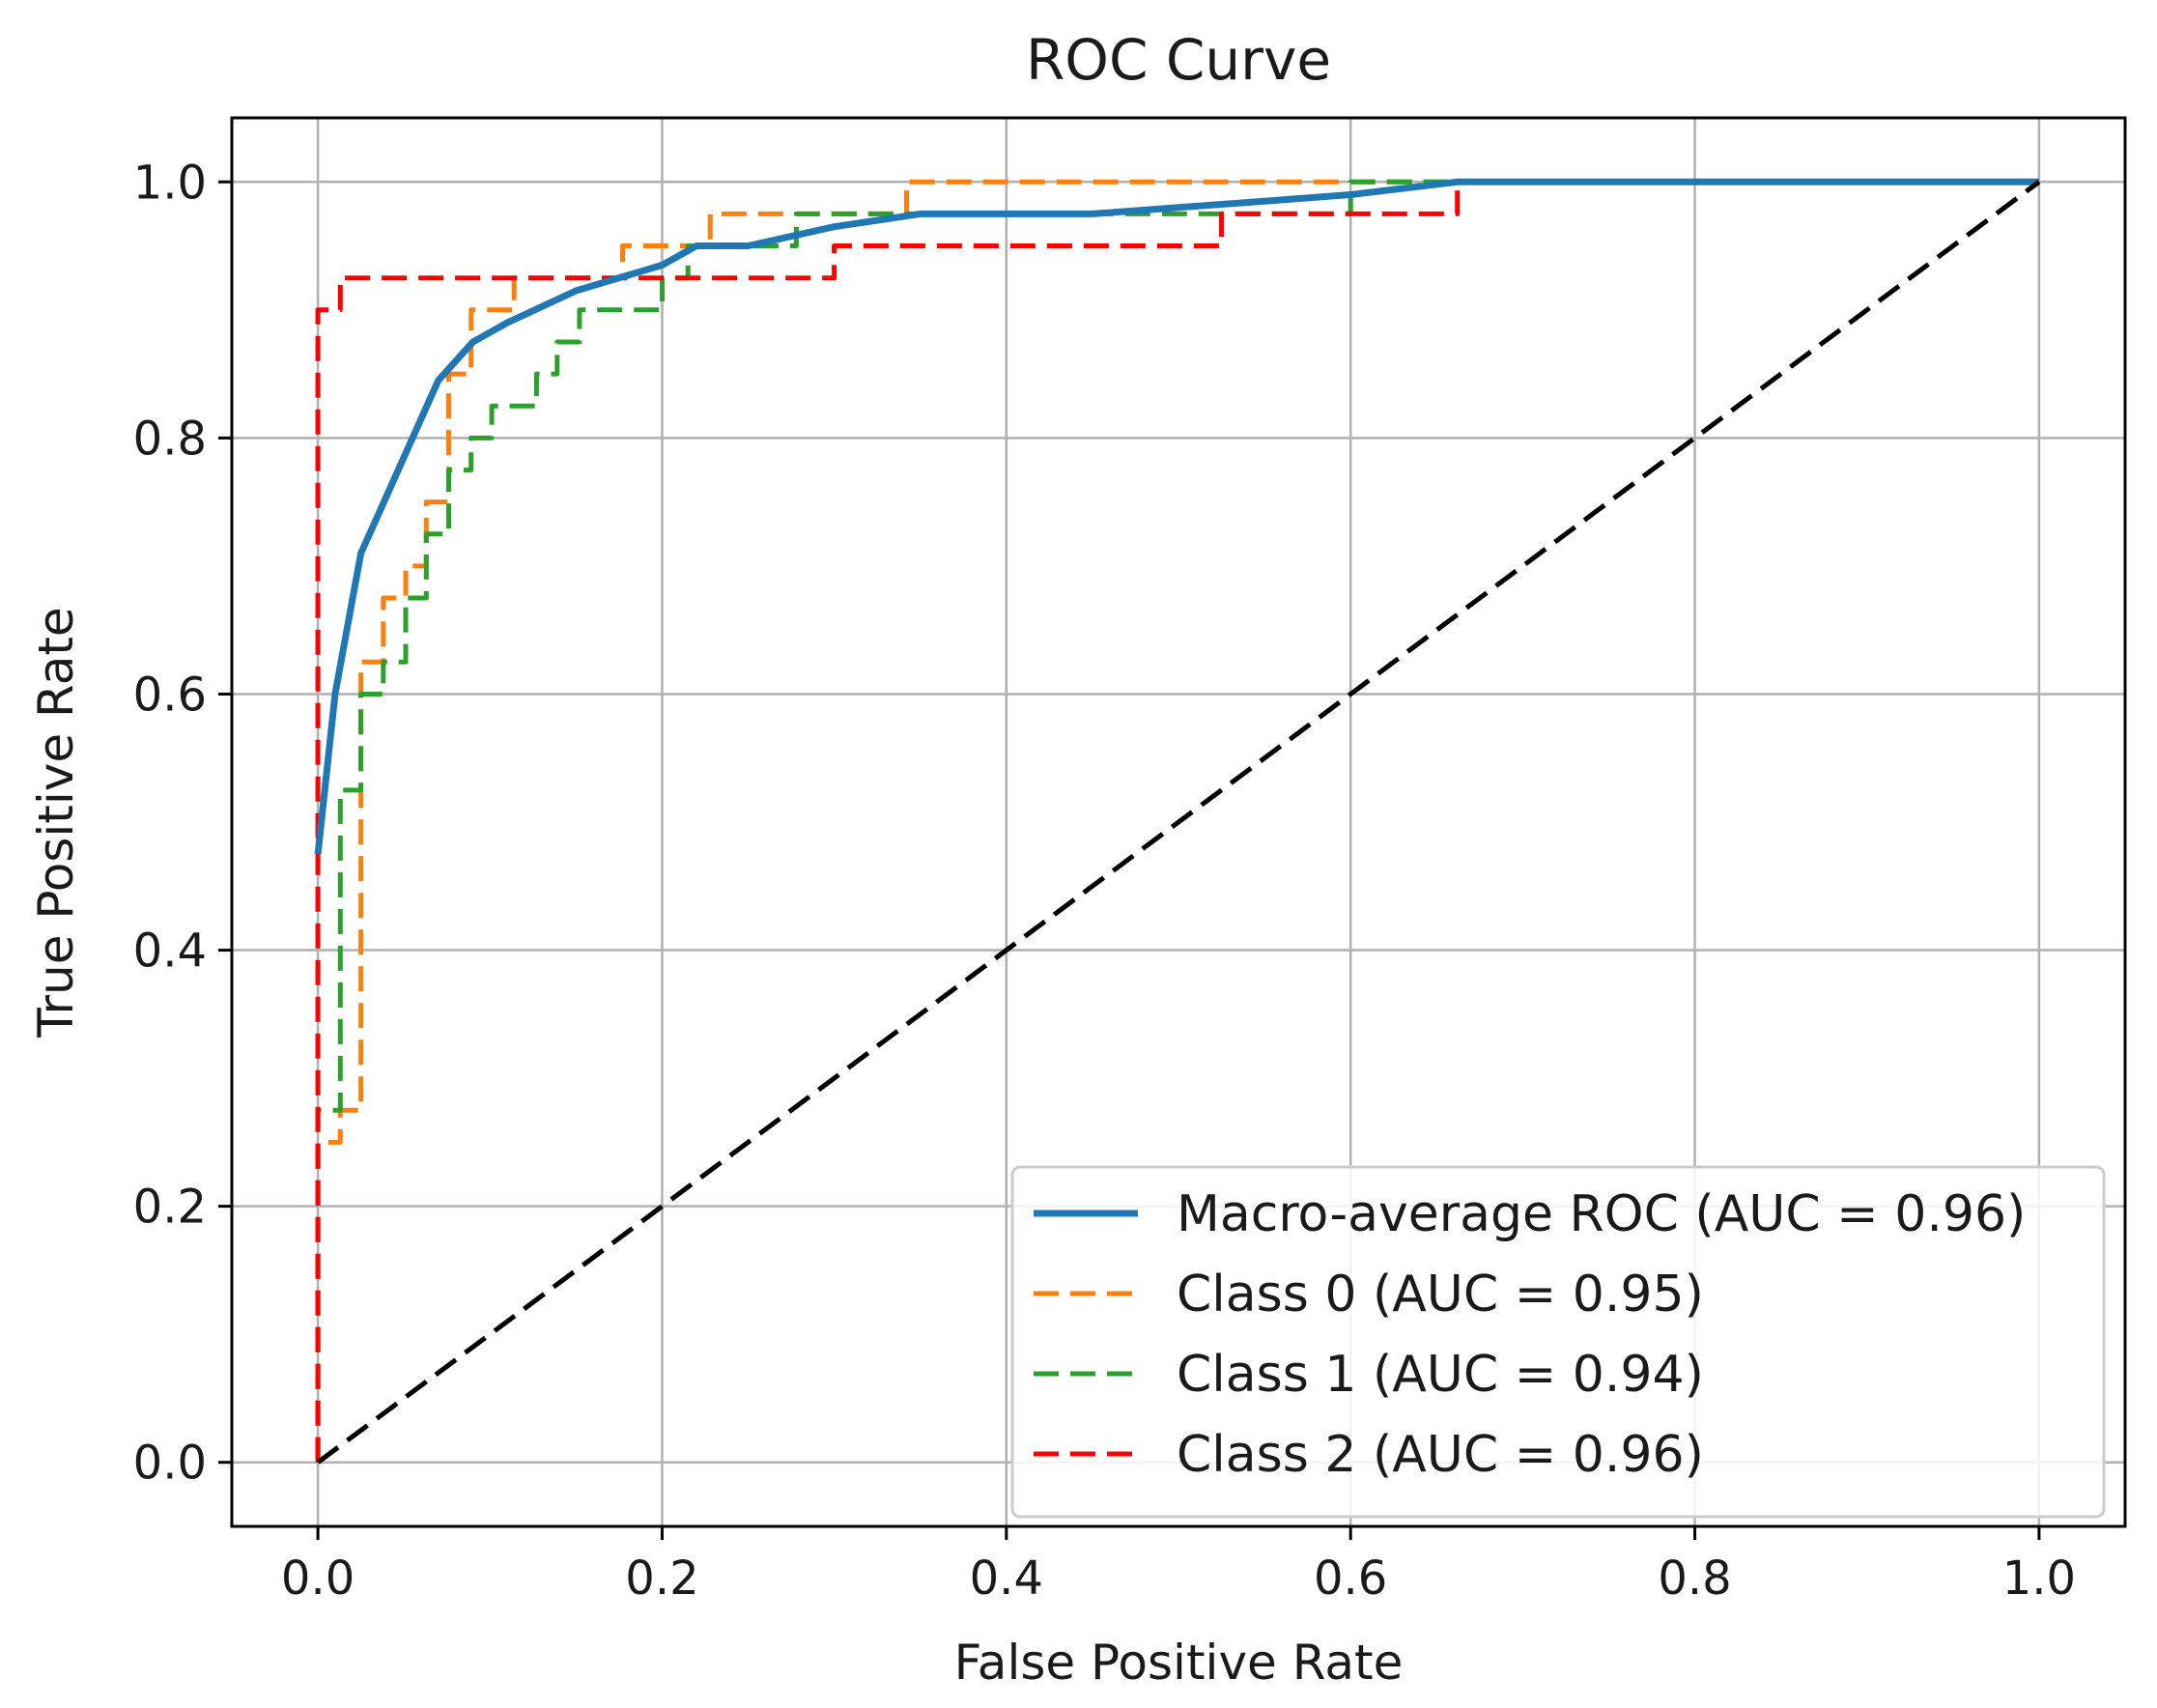  I want to click on y-axis-label: True Positive Rate, so click(56, 822).